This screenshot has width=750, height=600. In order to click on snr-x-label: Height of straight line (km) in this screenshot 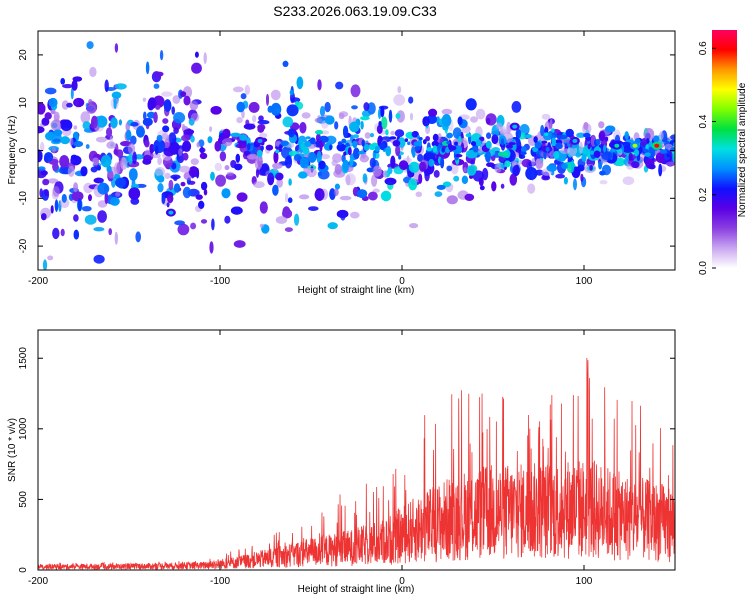, I will do `click(356, 589)`.